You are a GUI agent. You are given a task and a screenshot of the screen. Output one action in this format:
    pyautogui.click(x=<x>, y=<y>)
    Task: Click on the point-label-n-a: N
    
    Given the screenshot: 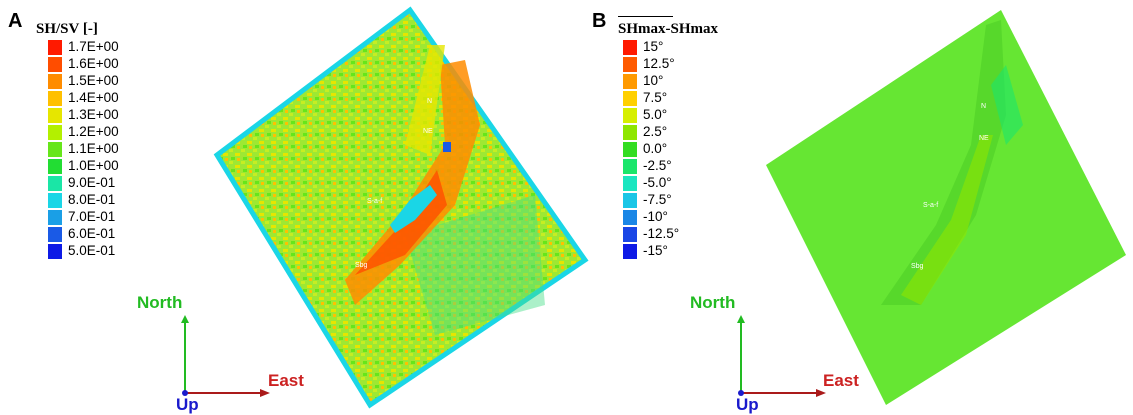 What is the action you would take?
    pyautogui.click(x=429, y=101)
    